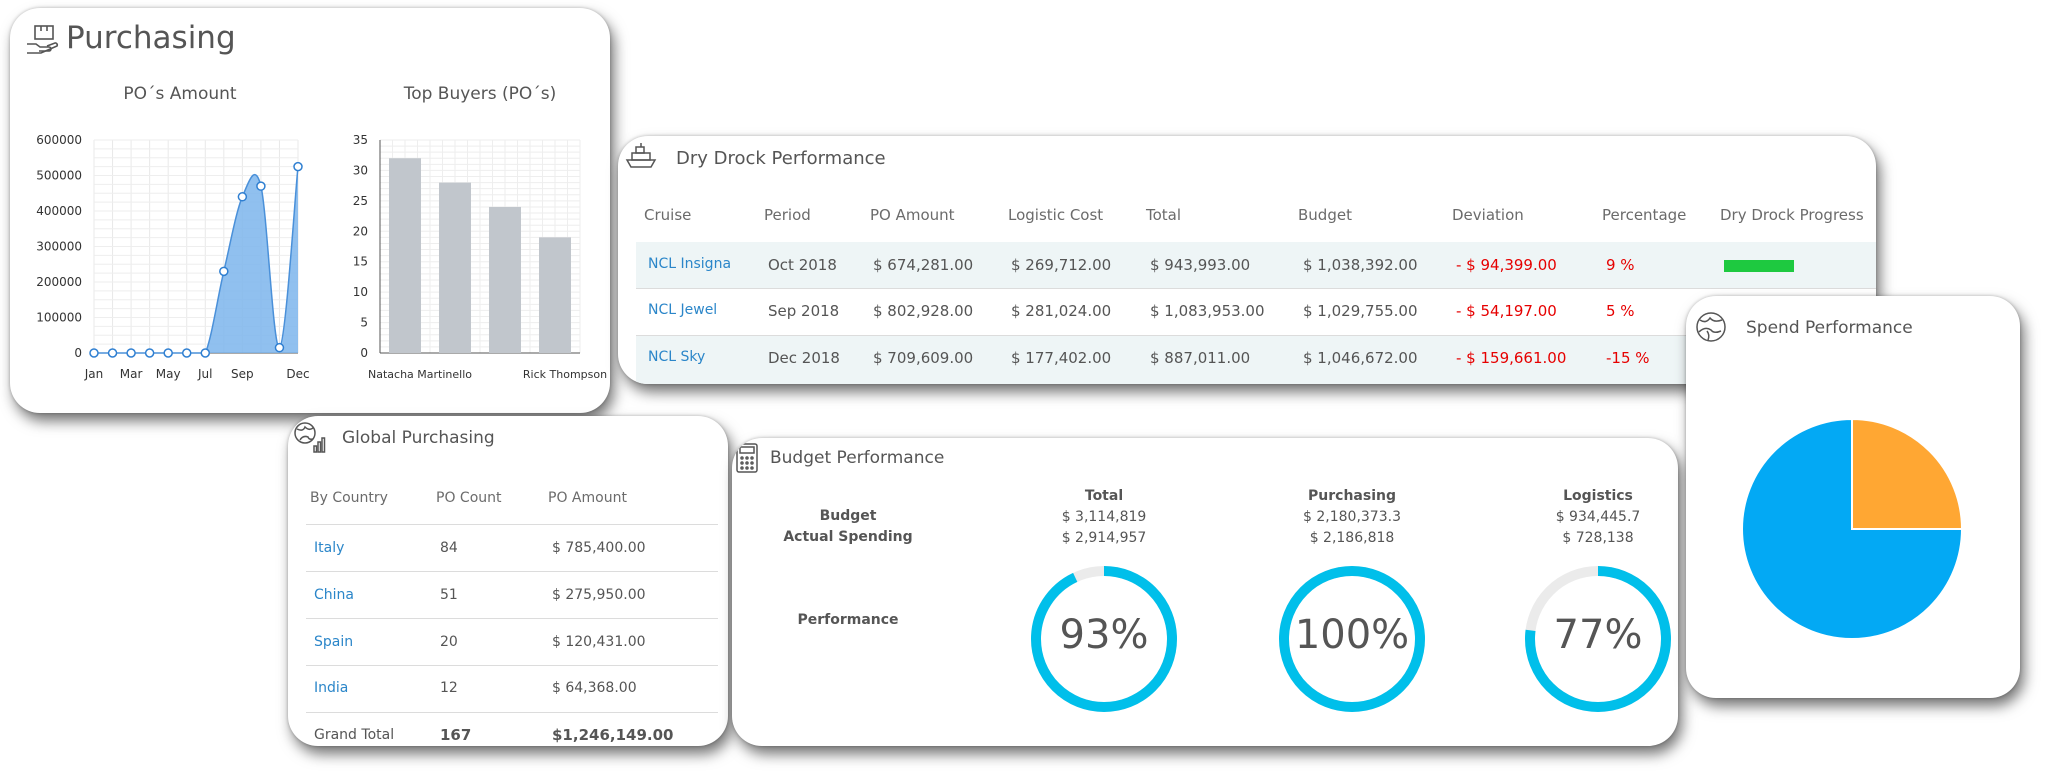 This screenshot has height=772, width=2048. What do you see at coordinates (94, 374) in the screenshot?
I see `x-tick-label: Jan` at bounding box center [94, 374].